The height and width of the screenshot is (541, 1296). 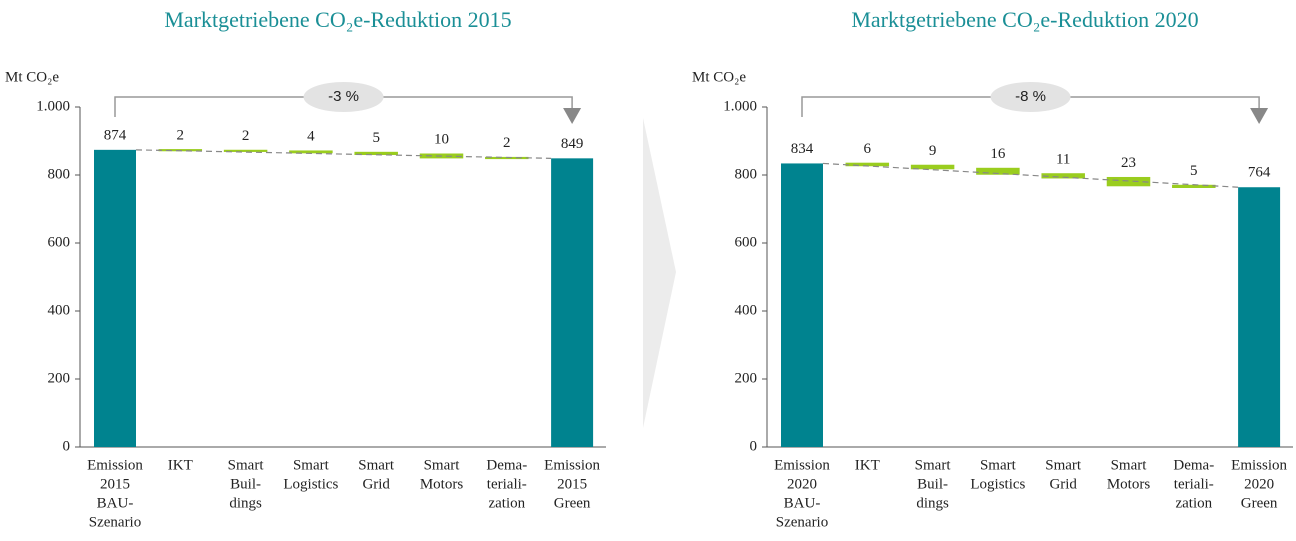 I want to click on value-label: 11, so click(x=1063, y=159).